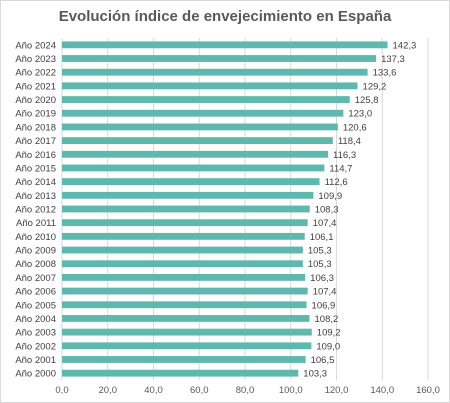 This screenshot has width=450, height=403. What do you see at coordinates (393, 59) in the screenshot?
I see `data-label: 137,3` at bounding box center [393, 59].